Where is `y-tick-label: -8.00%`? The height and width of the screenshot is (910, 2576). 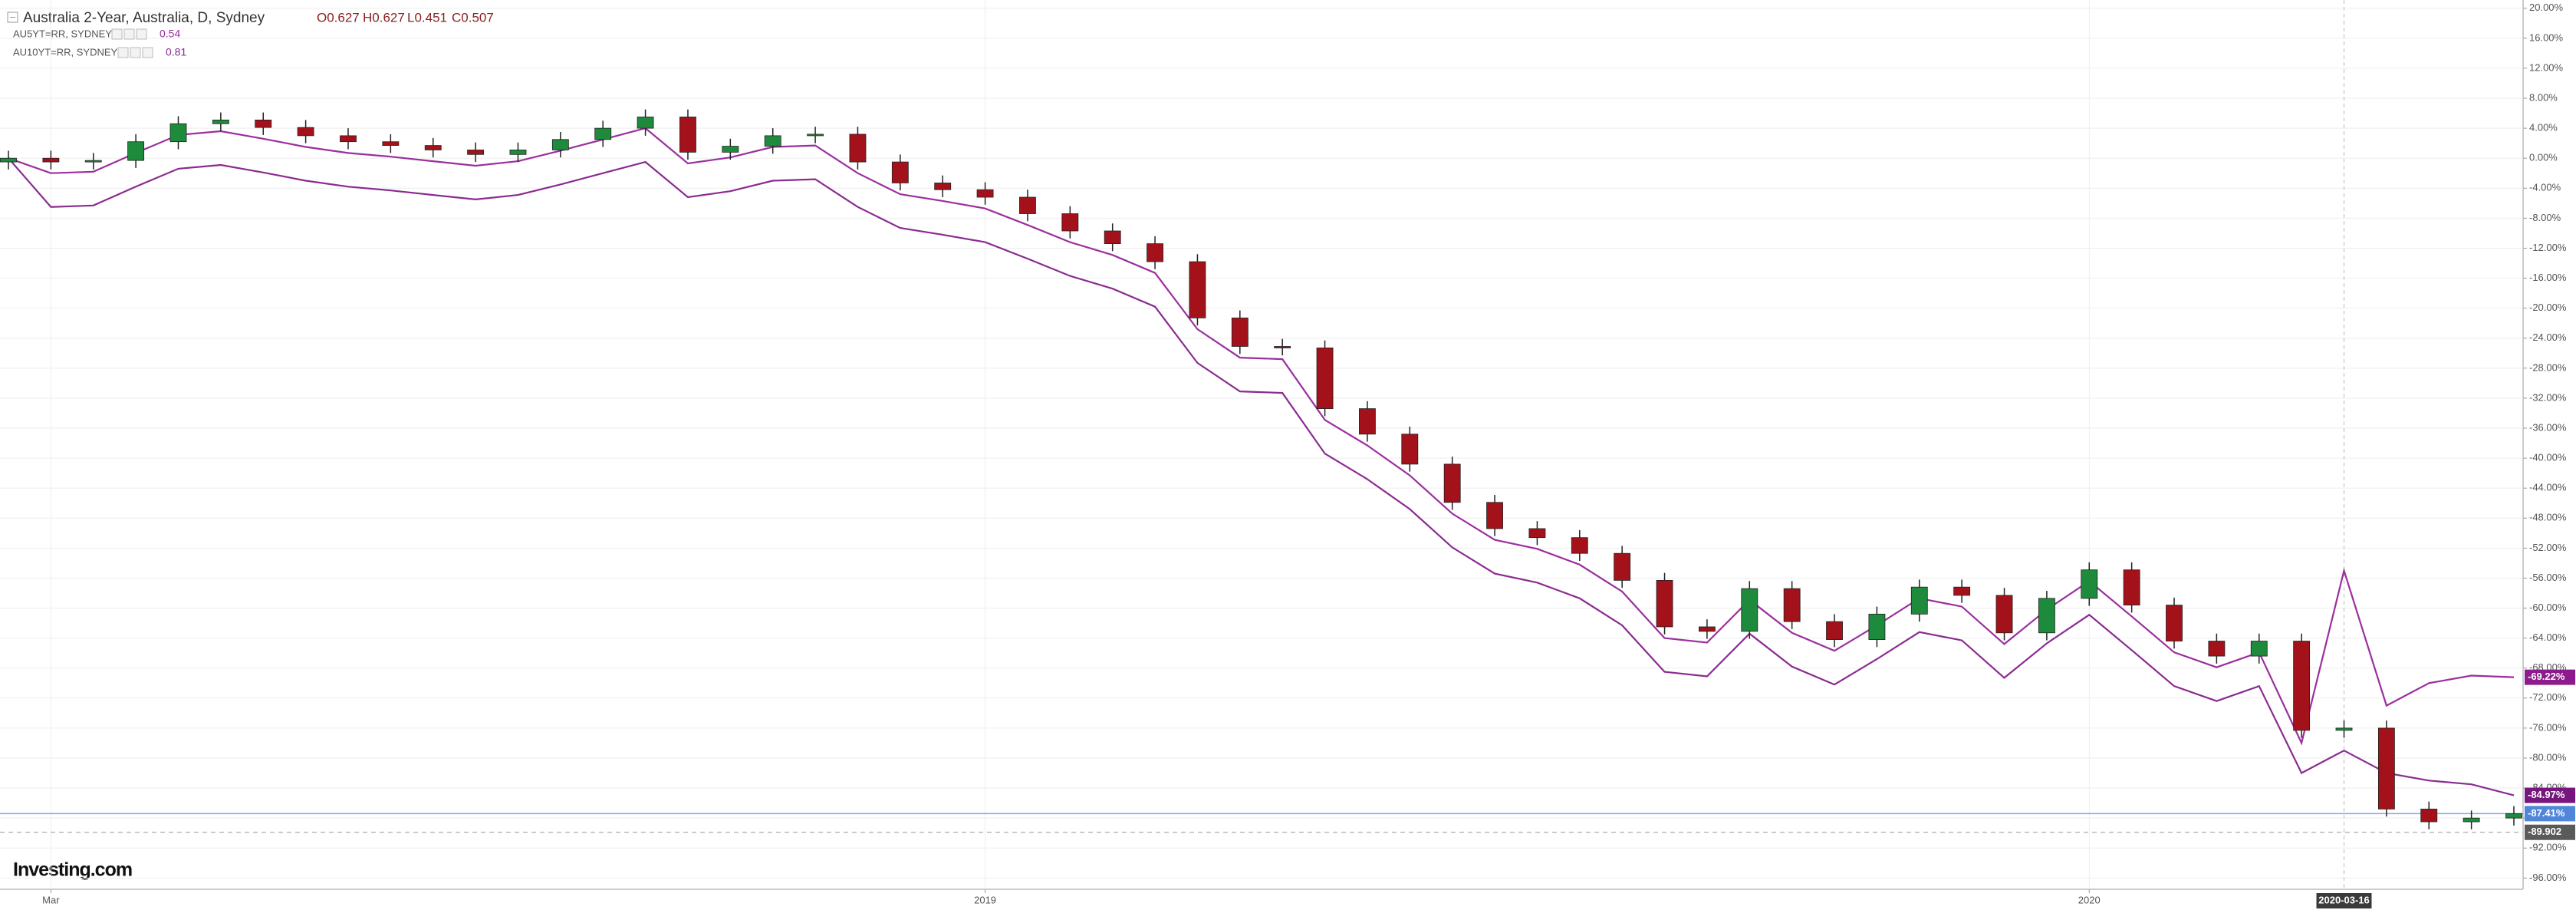 y-tick-label: -8.00% is located at coordinates (2545, 217).